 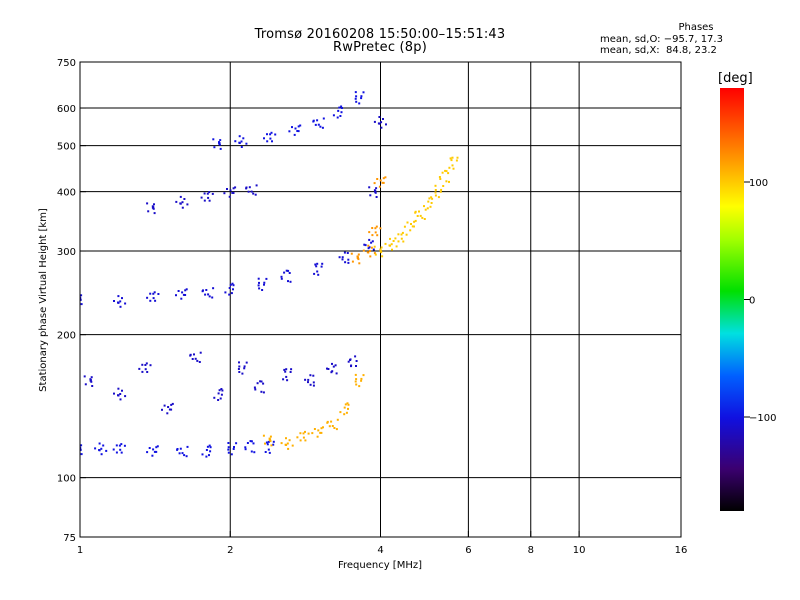 I want to click on x-axis-label: Frequency [MHz], so click(x=380, y=565).